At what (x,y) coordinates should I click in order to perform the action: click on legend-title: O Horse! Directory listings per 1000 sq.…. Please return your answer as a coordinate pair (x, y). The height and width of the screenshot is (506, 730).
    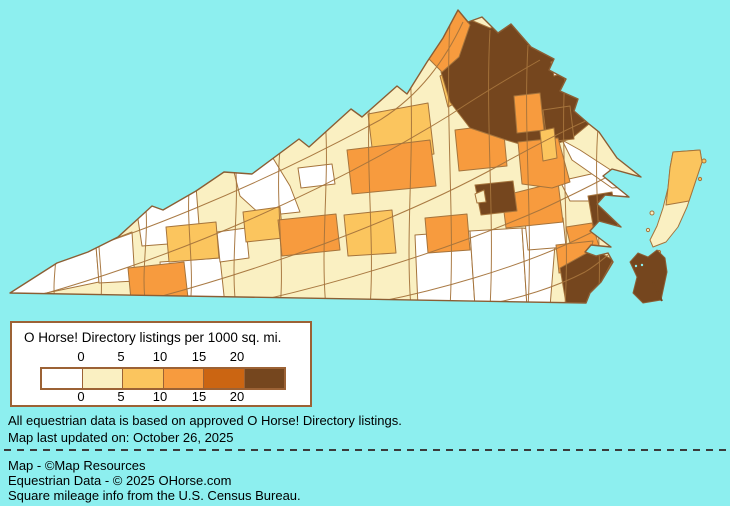
    Looking at the image, I should click on (153, 337).